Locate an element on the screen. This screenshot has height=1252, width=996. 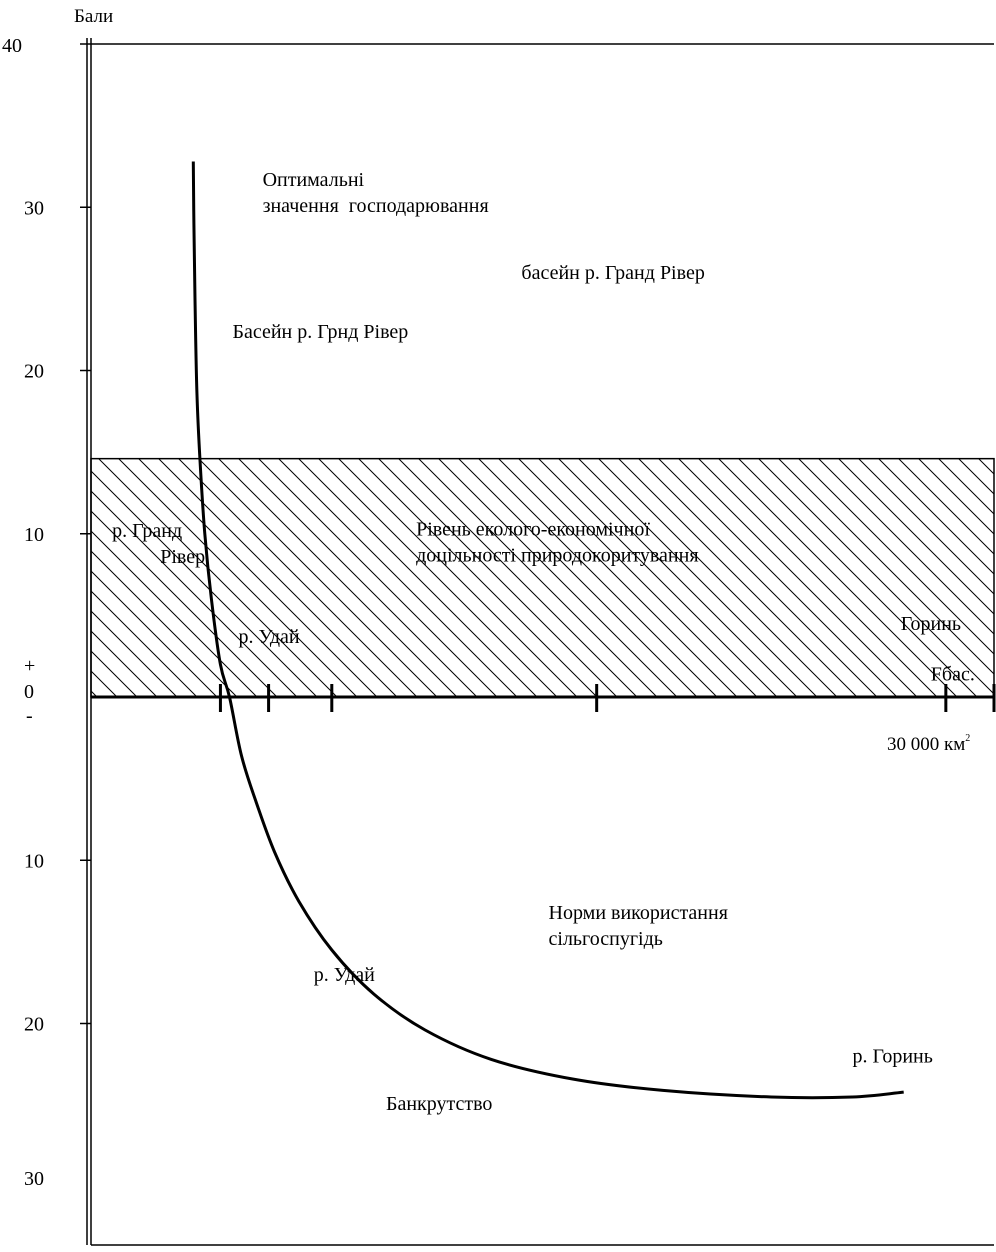
annotation-label: значення господарювання is located at coordinates (376, 206).